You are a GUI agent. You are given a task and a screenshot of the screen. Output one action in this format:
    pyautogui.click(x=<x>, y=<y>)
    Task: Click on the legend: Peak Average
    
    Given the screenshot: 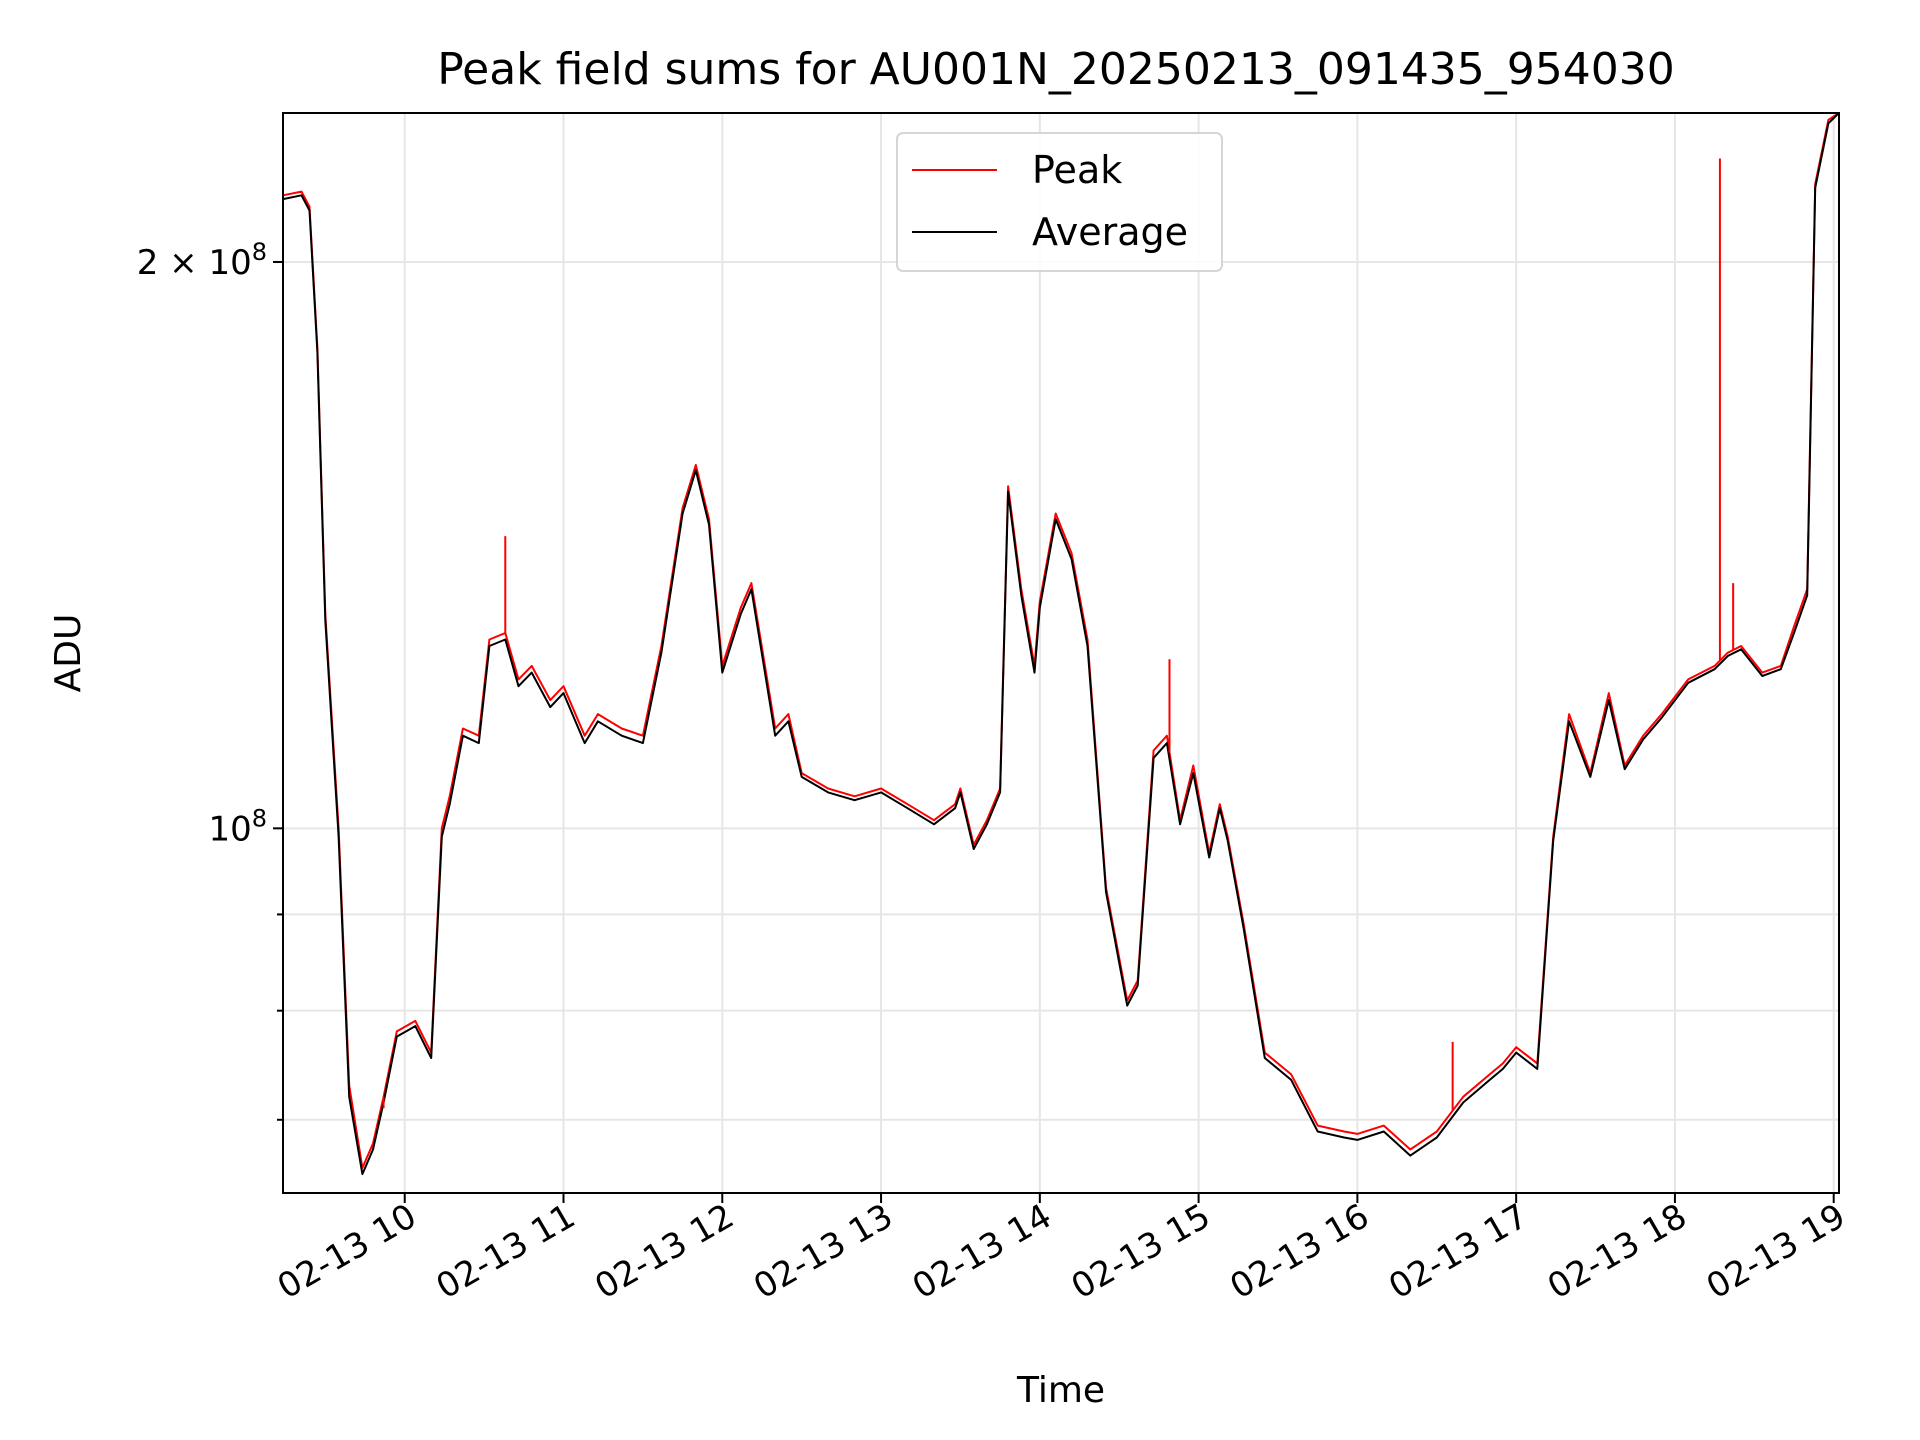 What is the action you would take?
    pyautogui.click(x=1059, y=202)
    